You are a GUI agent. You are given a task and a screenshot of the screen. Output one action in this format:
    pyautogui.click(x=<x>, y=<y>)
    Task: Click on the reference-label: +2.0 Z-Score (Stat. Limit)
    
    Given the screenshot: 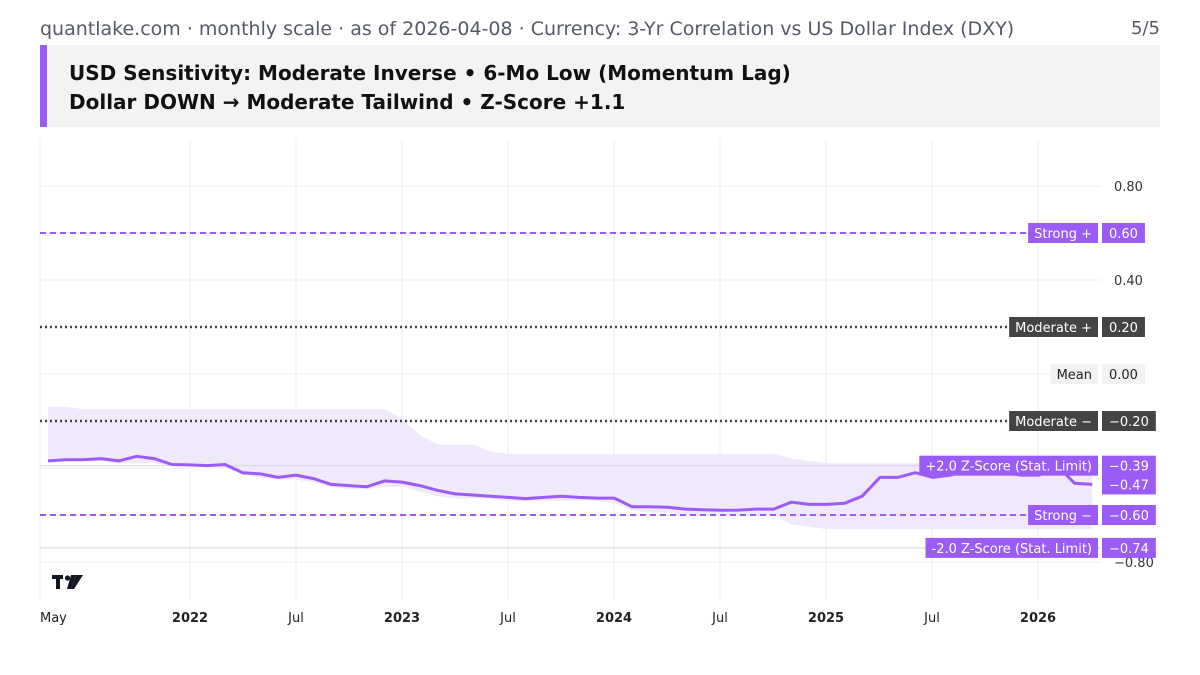 What is the action you would take?
    pyautogui.click(x=1008, y=467)
    